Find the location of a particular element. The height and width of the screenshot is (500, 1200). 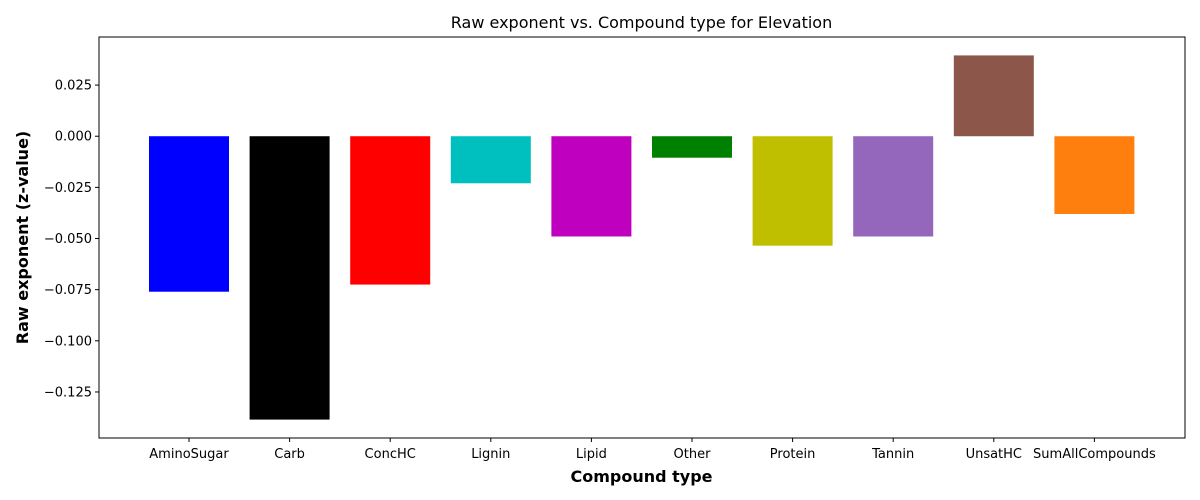

x-tick-label: Tannin is located at coordinates (892, 454).